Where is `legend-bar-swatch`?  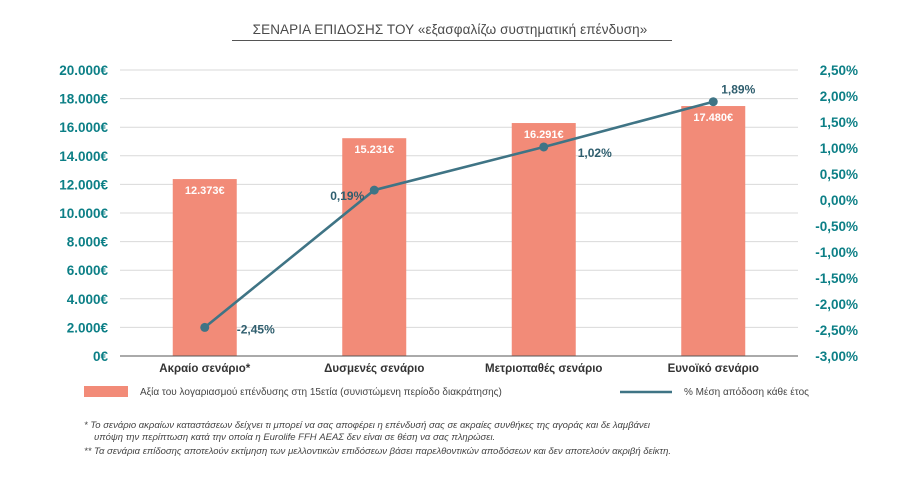 legend-bar-swatch is located at coordinates (106, 391).